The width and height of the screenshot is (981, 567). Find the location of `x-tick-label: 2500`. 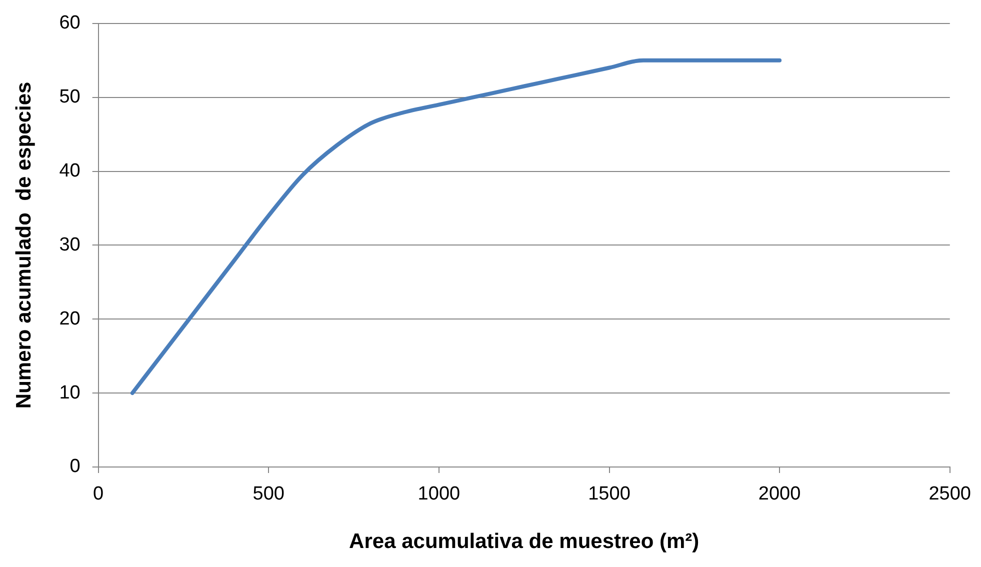

x-tick-label: 2500 is located at coordinates (950, 494).